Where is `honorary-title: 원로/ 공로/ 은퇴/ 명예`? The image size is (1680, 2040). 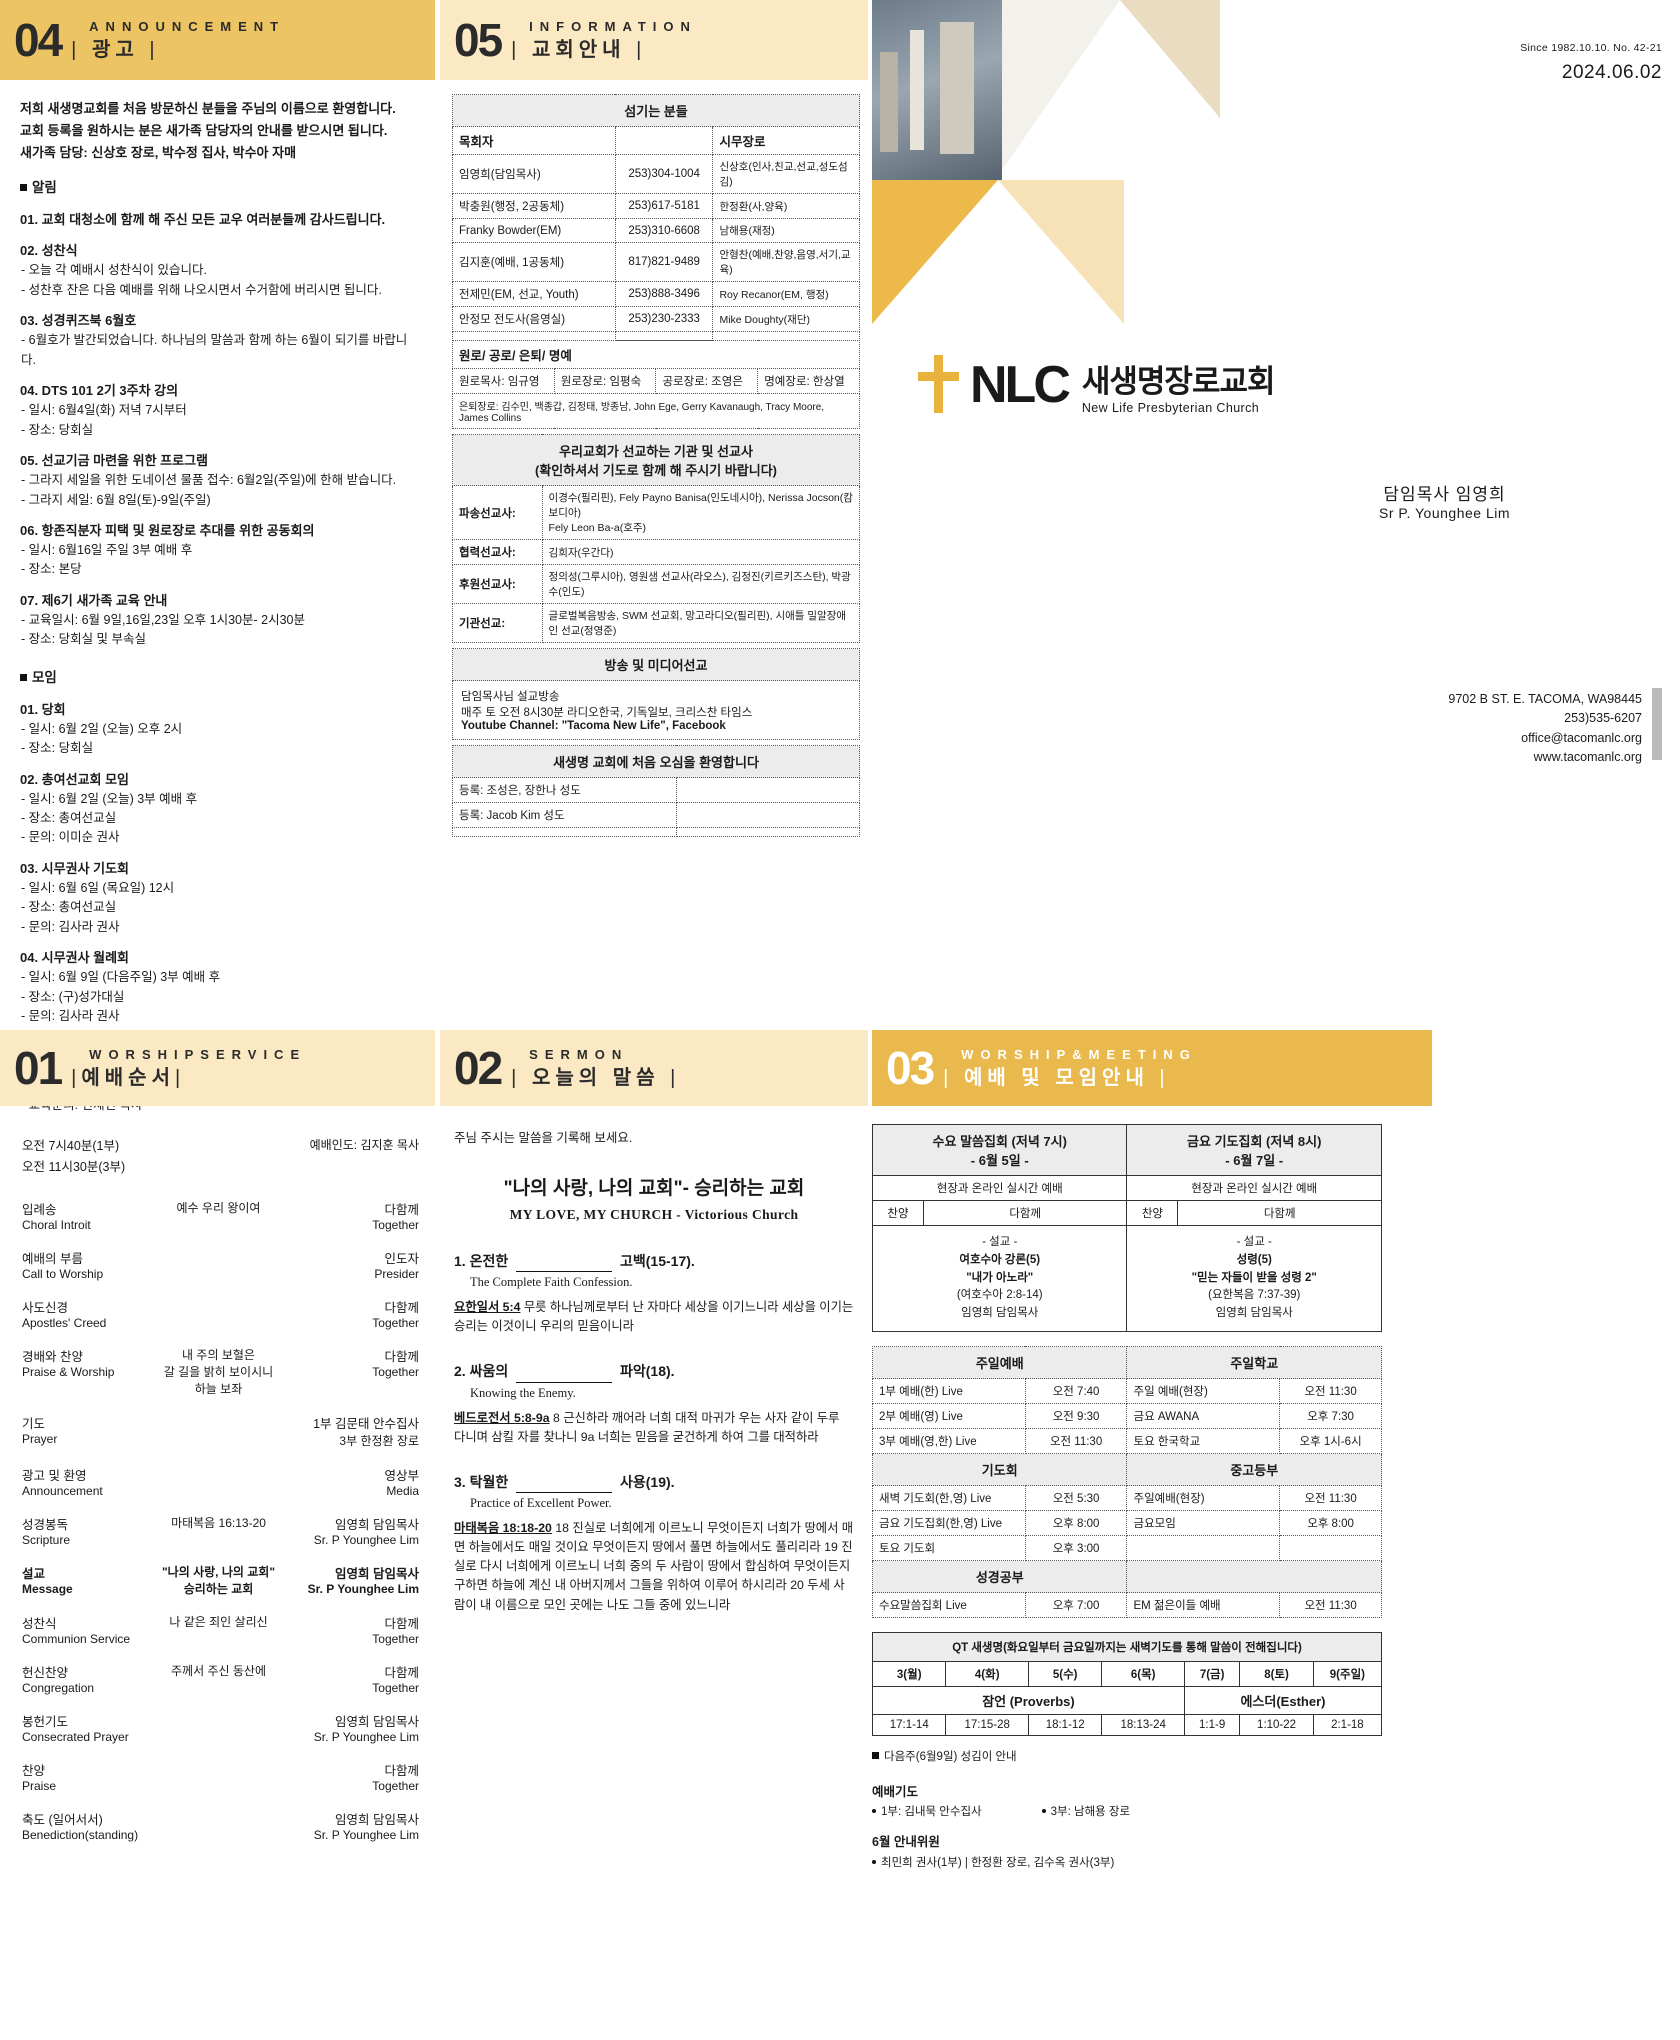
honorary-title: 원로/ 공로/ 은퇴/ 명예 is located at coordinates (656, 354).